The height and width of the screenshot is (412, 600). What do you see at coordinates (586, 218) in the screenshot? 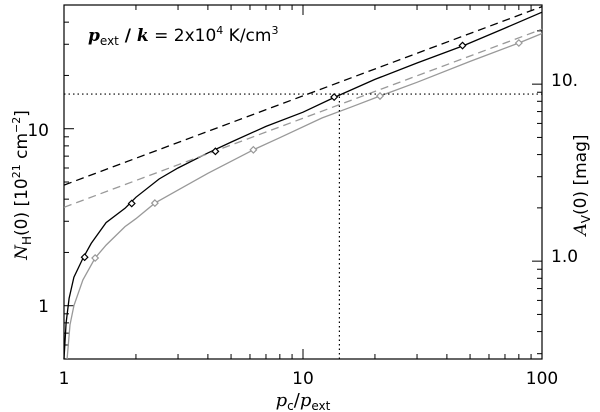
I see `y-right-label-v: V` at bounding box center [586, 218].